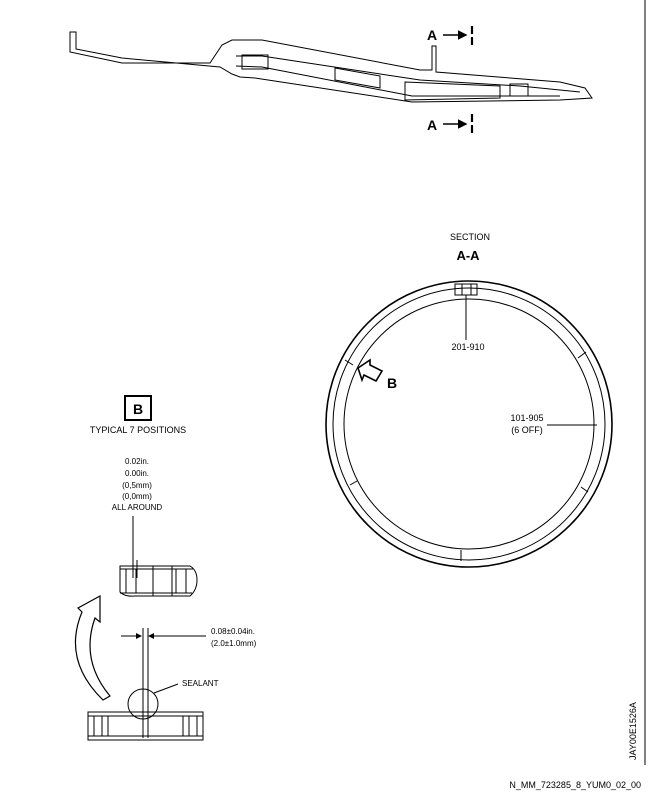 The image size is (648, 792). I want to click on section-marker-top: A, so click(450, 37).